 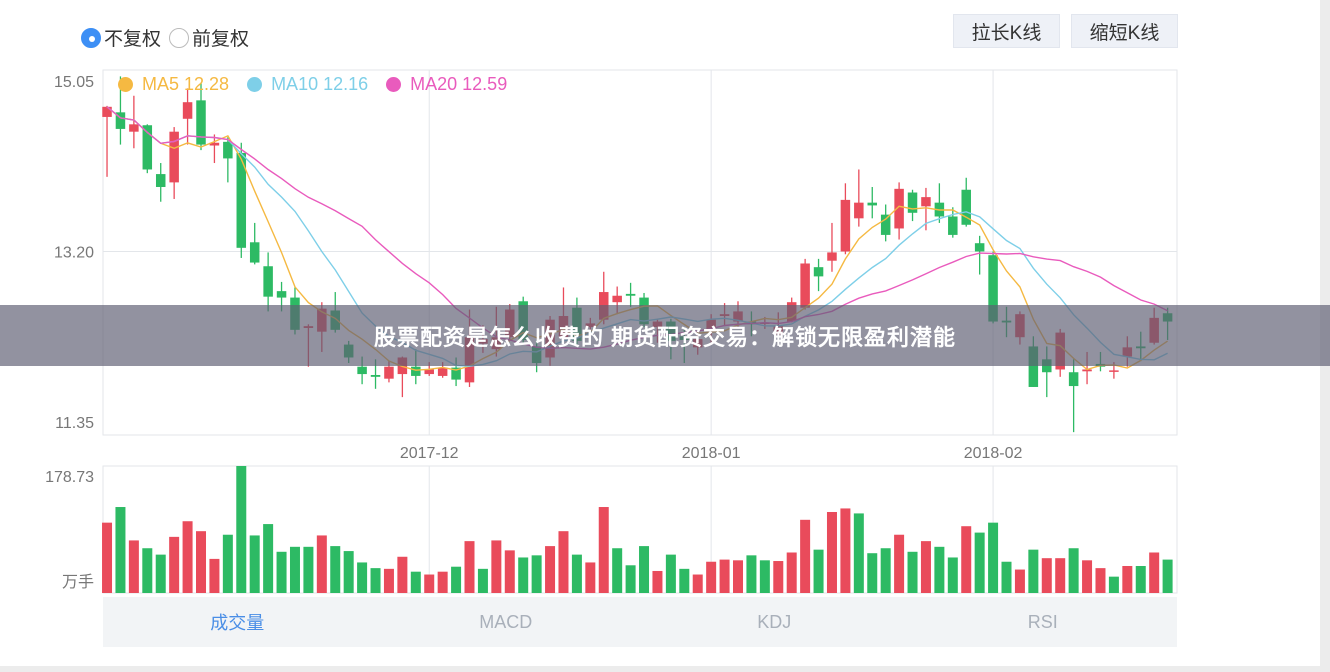 What do you see at coordinates (125, 84) in the screenshot?
I see `ma5-dot-icon` at bounding box center [125, 84].